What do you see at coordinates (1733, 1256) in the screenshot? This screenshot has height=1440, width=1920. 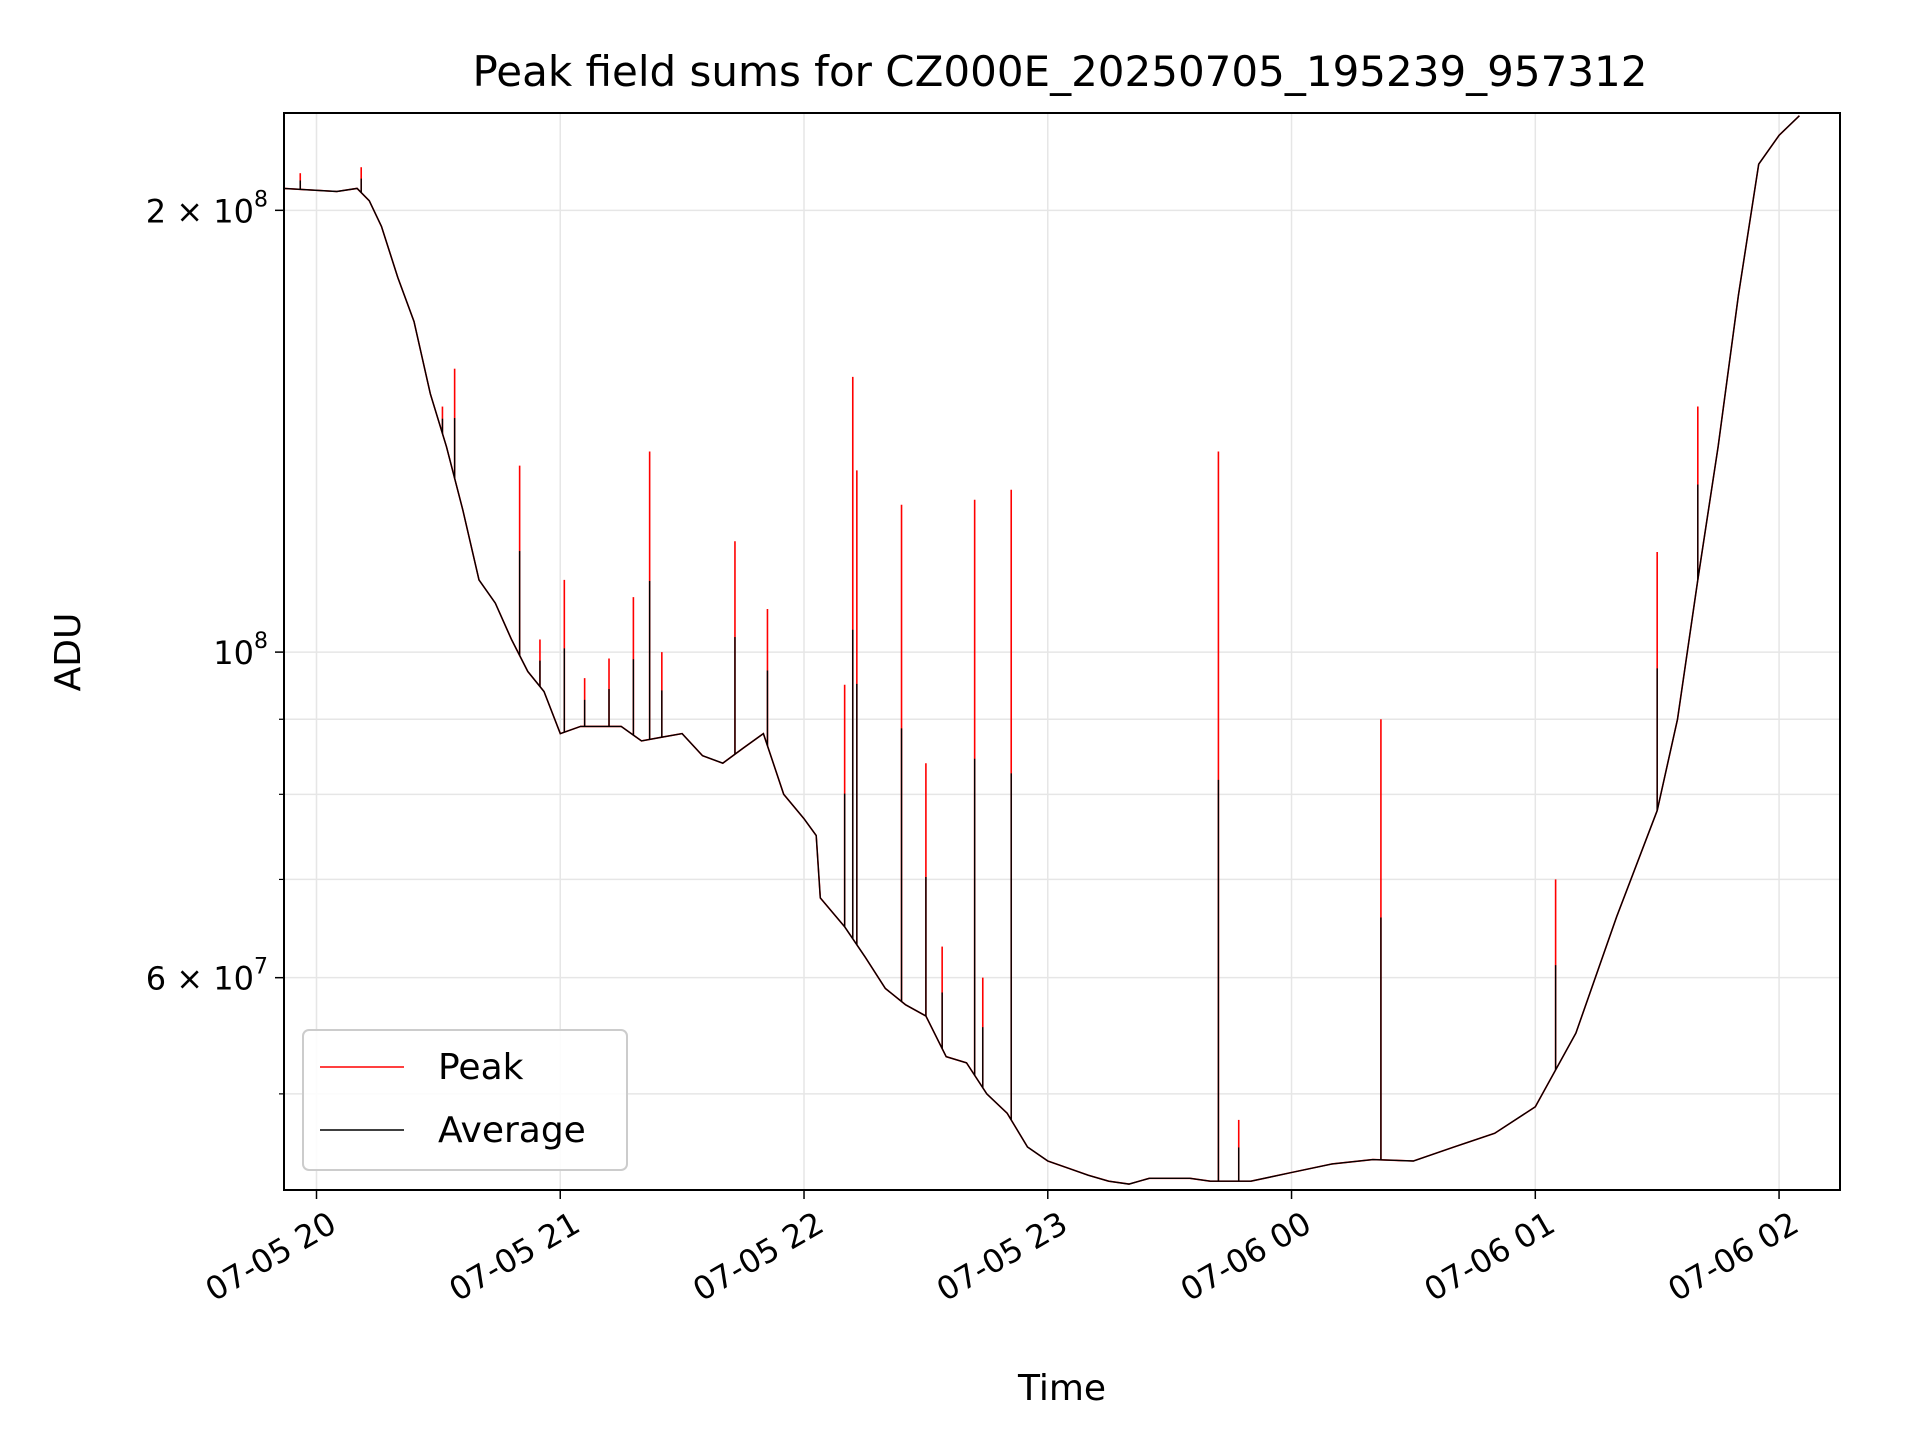 I see `x-tick-label: 07-06 02` at bounding box center [1733, 1256].